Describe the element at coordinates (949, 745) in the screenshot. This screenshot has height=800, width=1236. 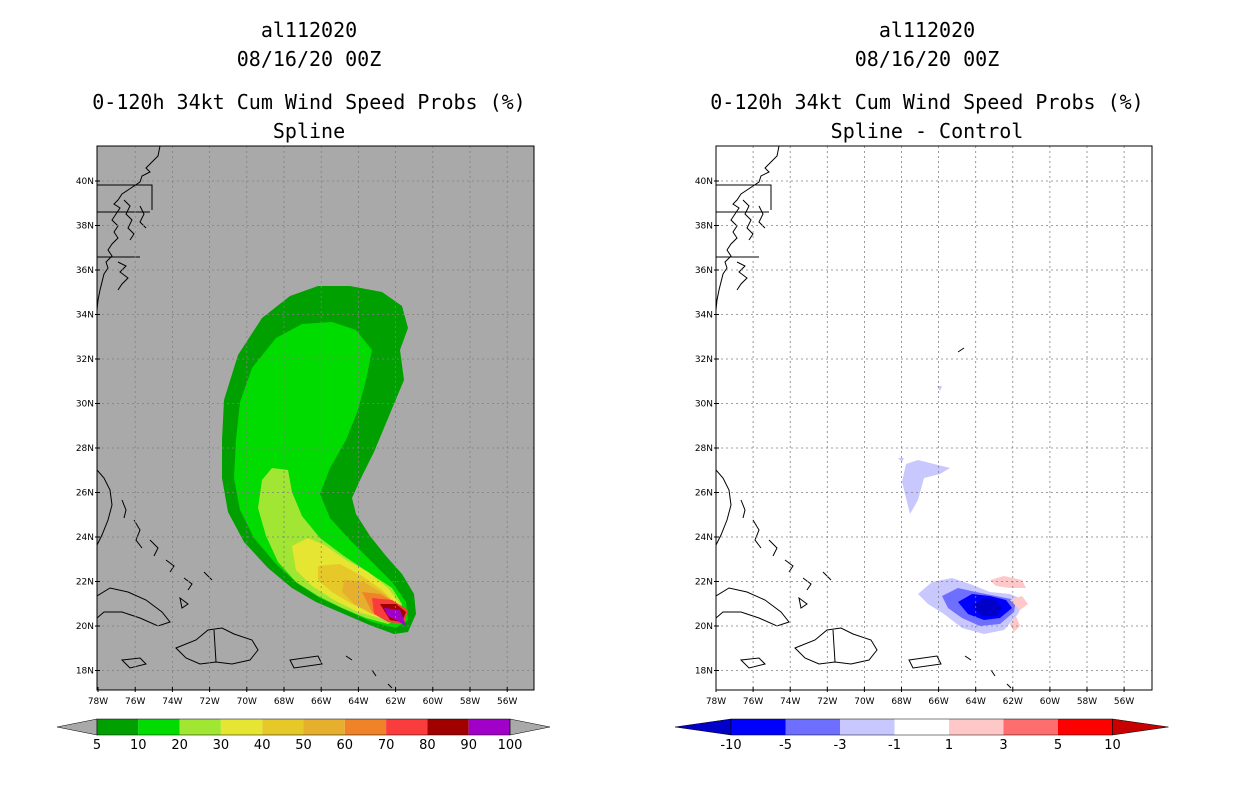
I see `colorbar-label: 1` at that location.